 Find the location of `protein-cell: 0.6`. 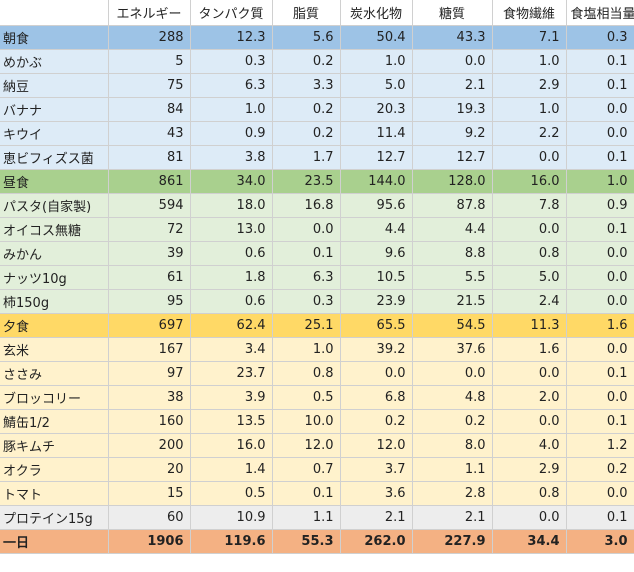

protein-cell: 0.6 is located at coordinates (231, 301).